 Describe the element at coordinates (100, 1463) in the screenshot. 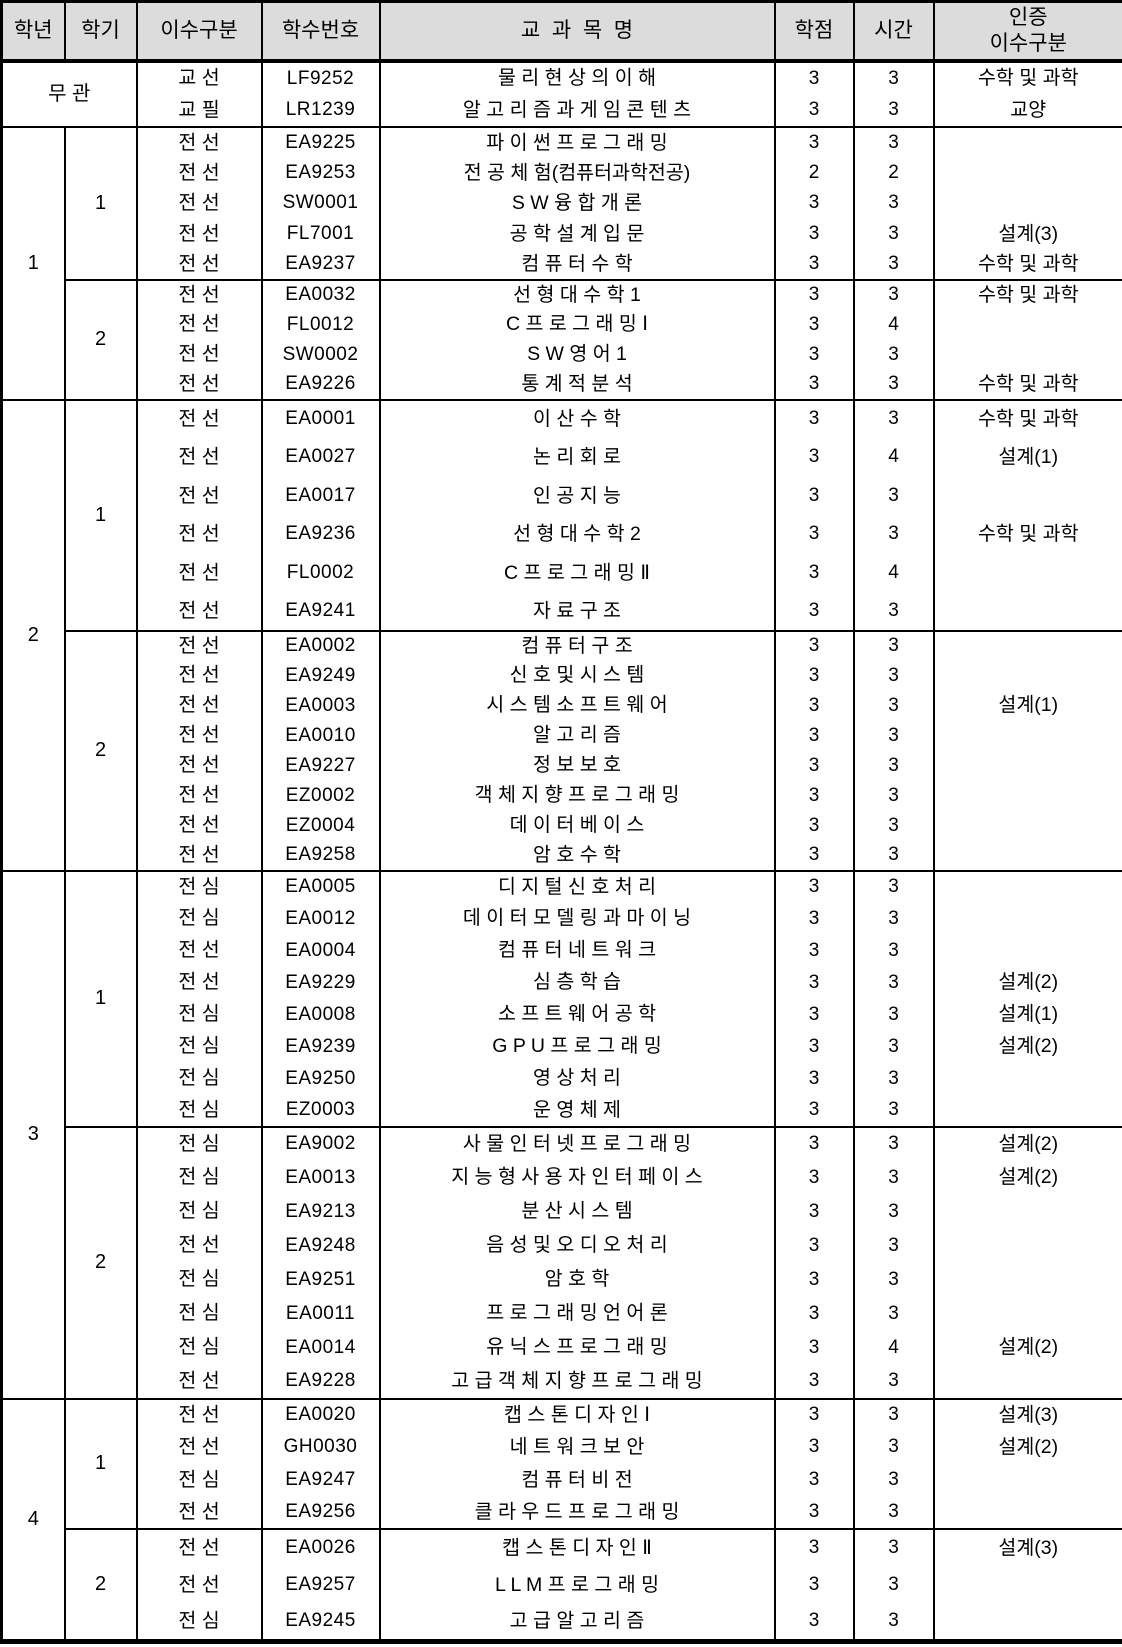

I see `semester-cell: 1` at that location.